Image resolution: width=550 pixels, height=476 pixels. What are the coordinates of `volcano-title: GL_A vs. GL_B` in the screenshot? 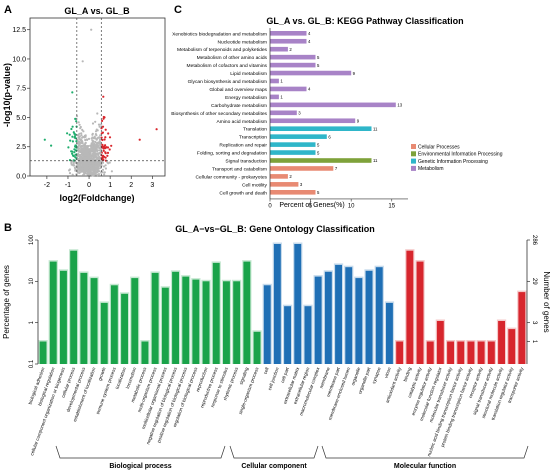 It's located at (97, 11).